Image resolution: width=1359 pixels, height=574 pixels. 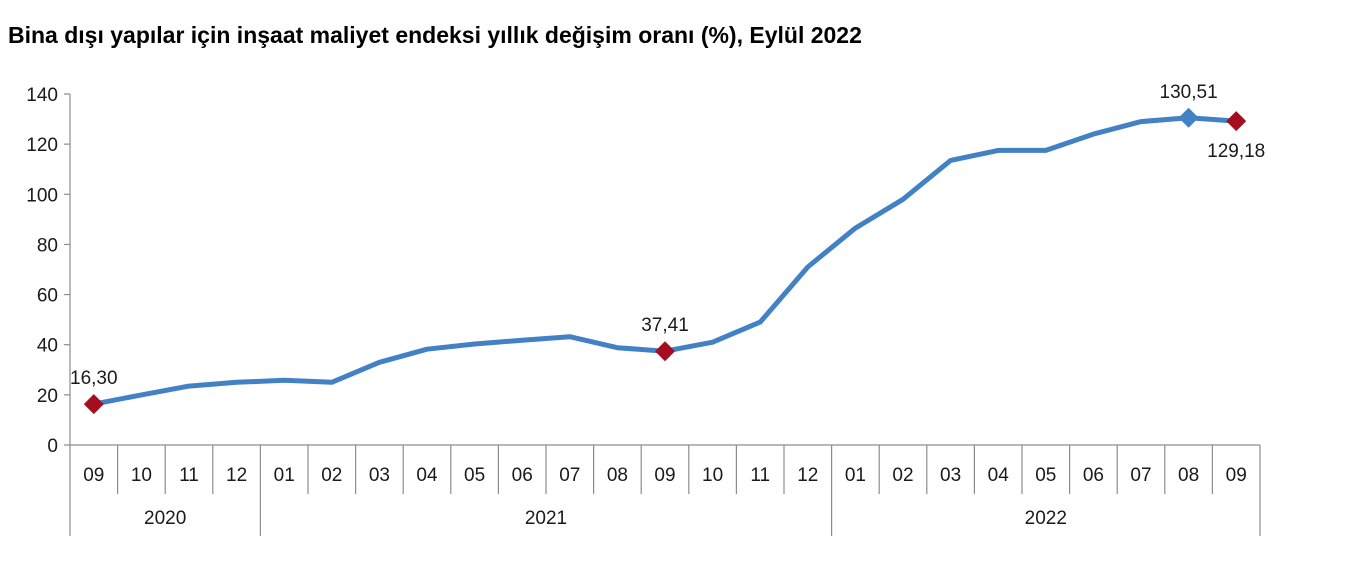 I want to click on x-year-label: 2022, so click(x=1046, y=518).